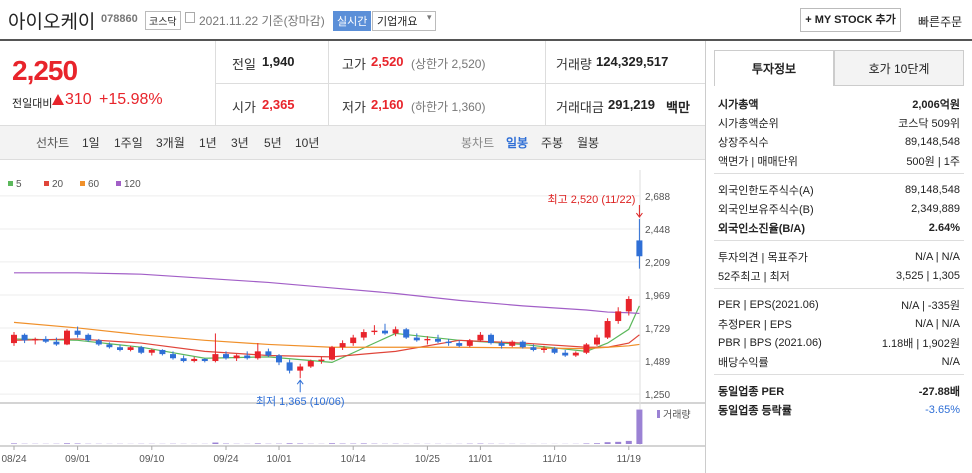 Image resolution: width=972 pixels, height=473 pixels. I want to click on info-row: 동일업종 PER -27.88배, so click(839, 390).